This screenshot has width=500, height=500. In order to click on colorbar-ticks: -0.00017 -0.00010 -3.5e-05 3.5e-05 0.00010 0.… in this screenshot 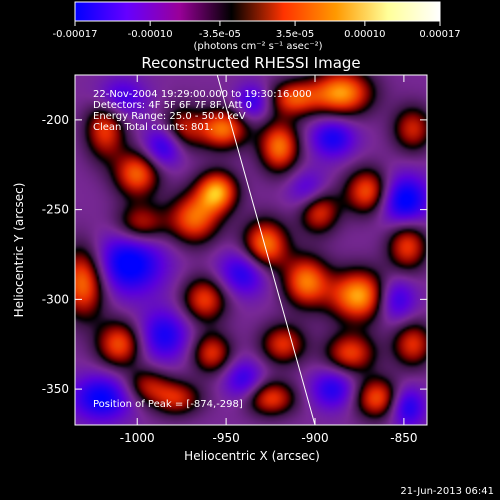, I will do `click(257, 30)`.